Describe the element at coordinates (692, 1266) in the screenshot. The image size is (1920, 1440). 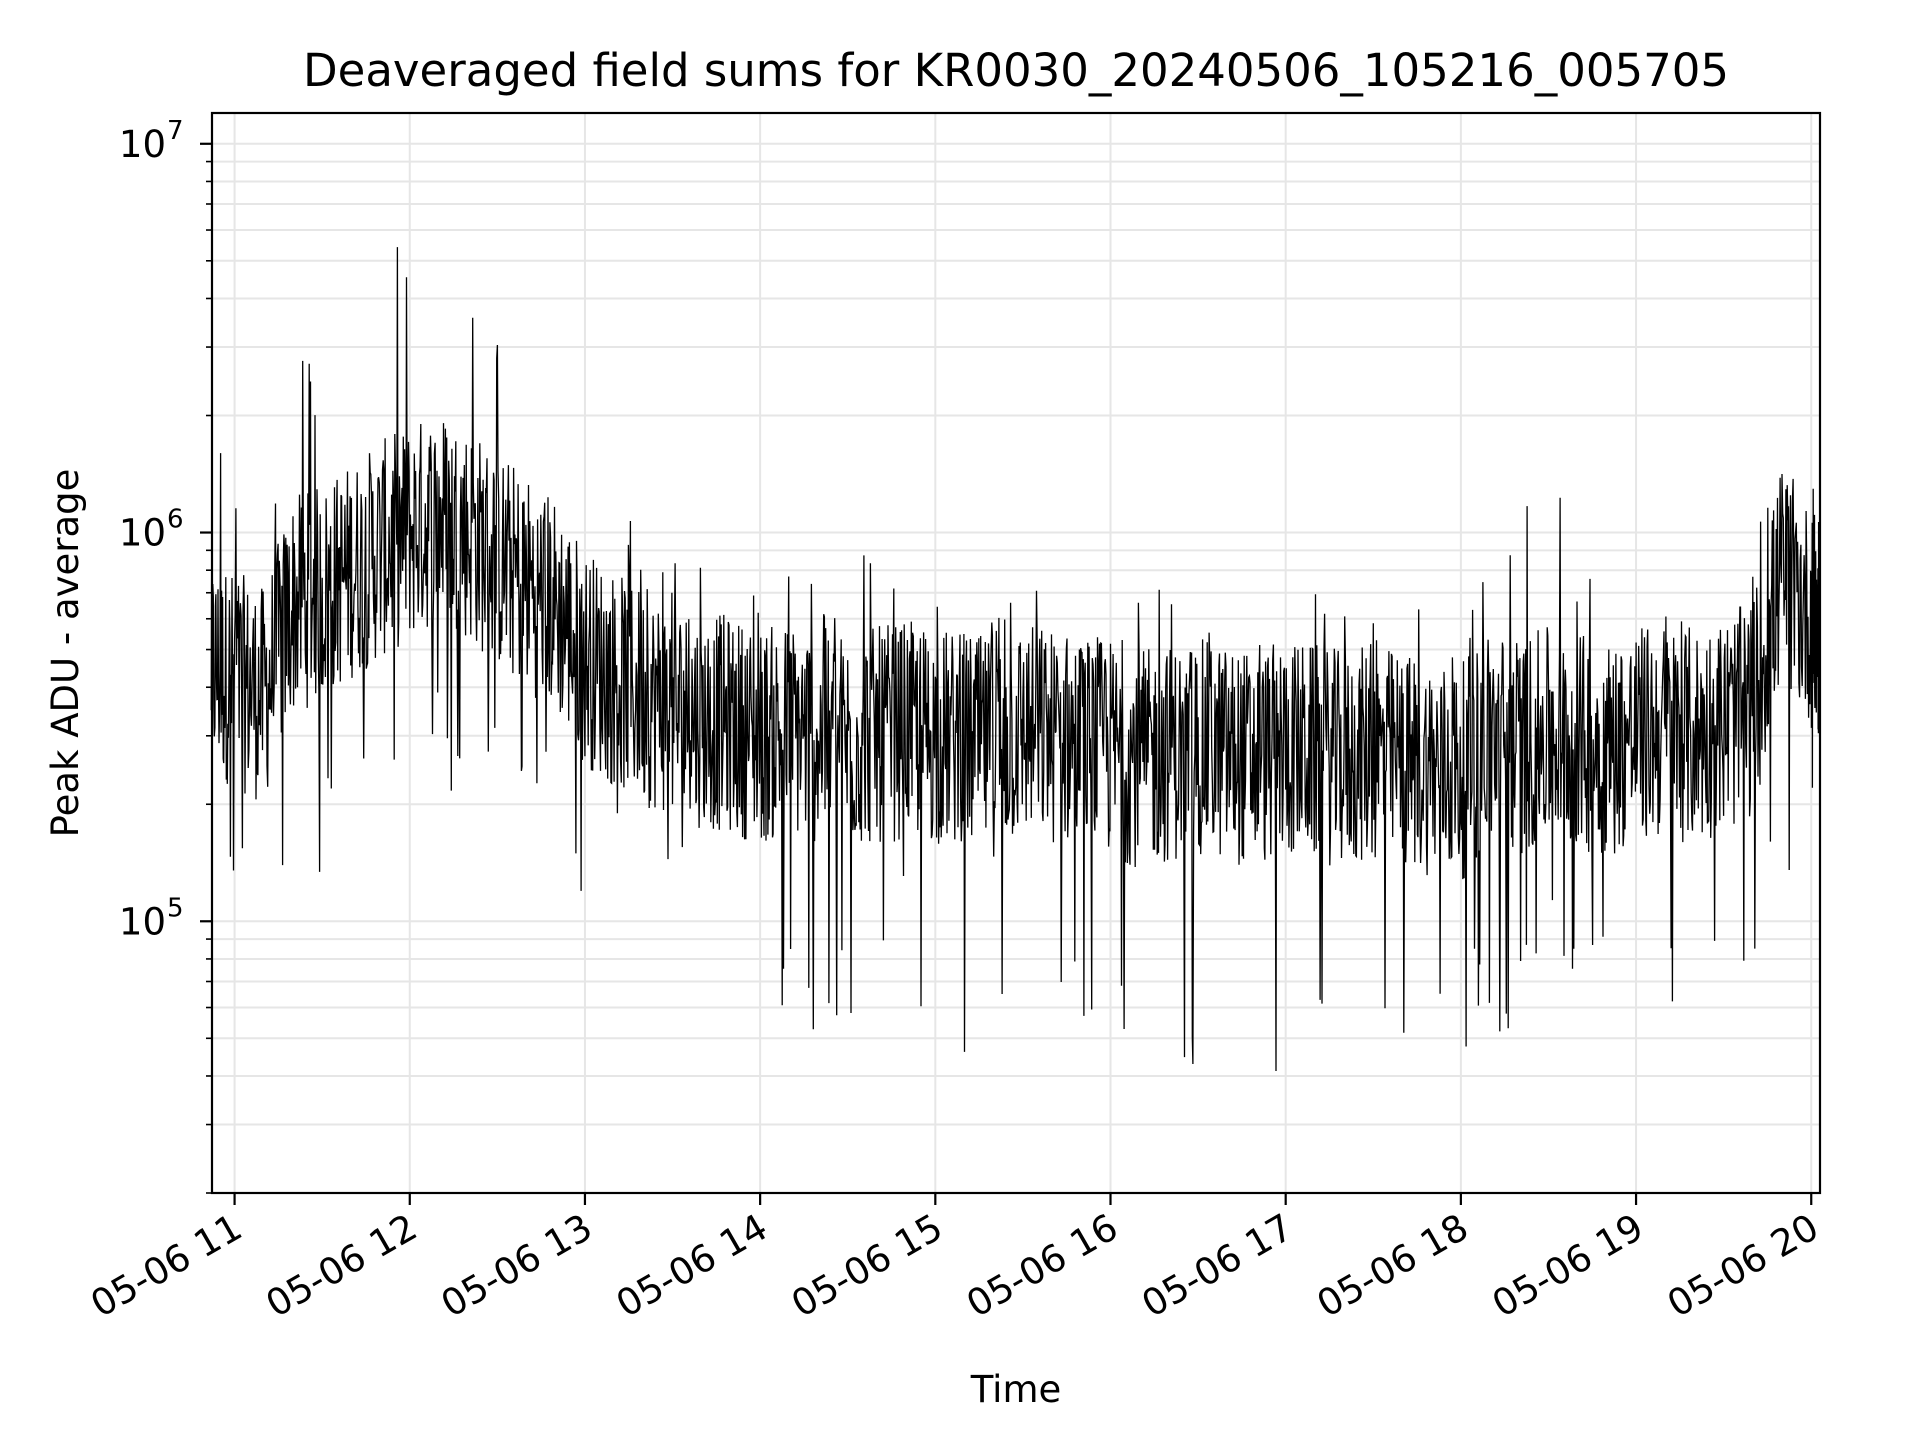
I see `x-tick-label: 05-06 14` at that location.